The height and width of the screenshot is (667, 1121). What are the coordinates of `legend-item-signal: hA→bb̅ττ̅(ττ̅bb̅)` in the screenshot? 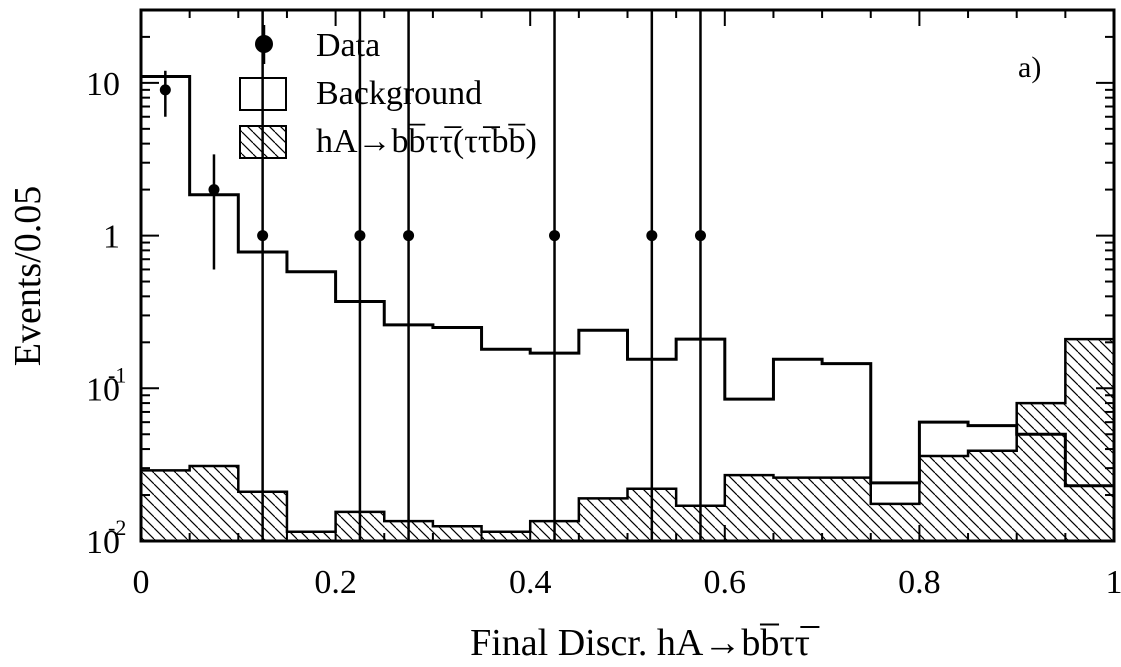 It's located at (388, 141).